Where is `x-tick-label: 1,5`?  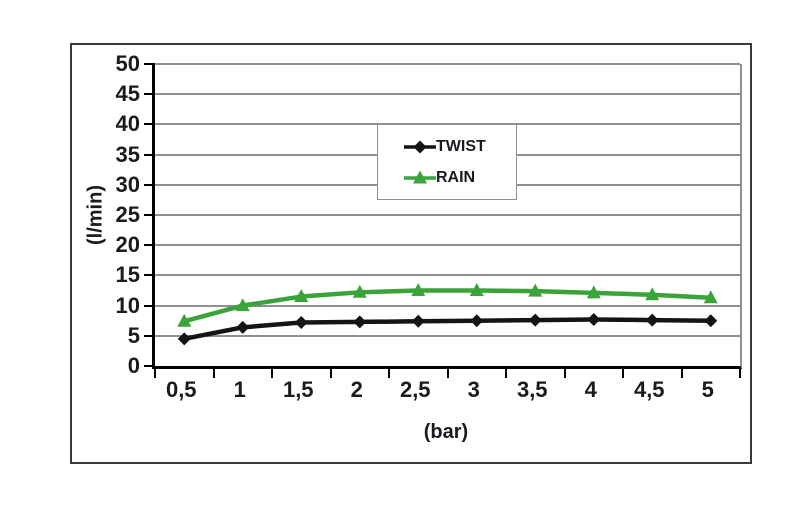 x-tick-label: 1,5 is located at coordinates (298, 389).